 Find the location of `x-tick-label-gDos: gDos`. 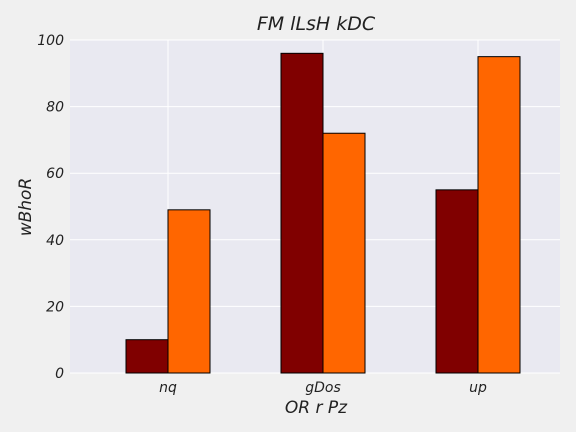

x-tick-label-gDos: gDos is located at coordinates (323, 388).